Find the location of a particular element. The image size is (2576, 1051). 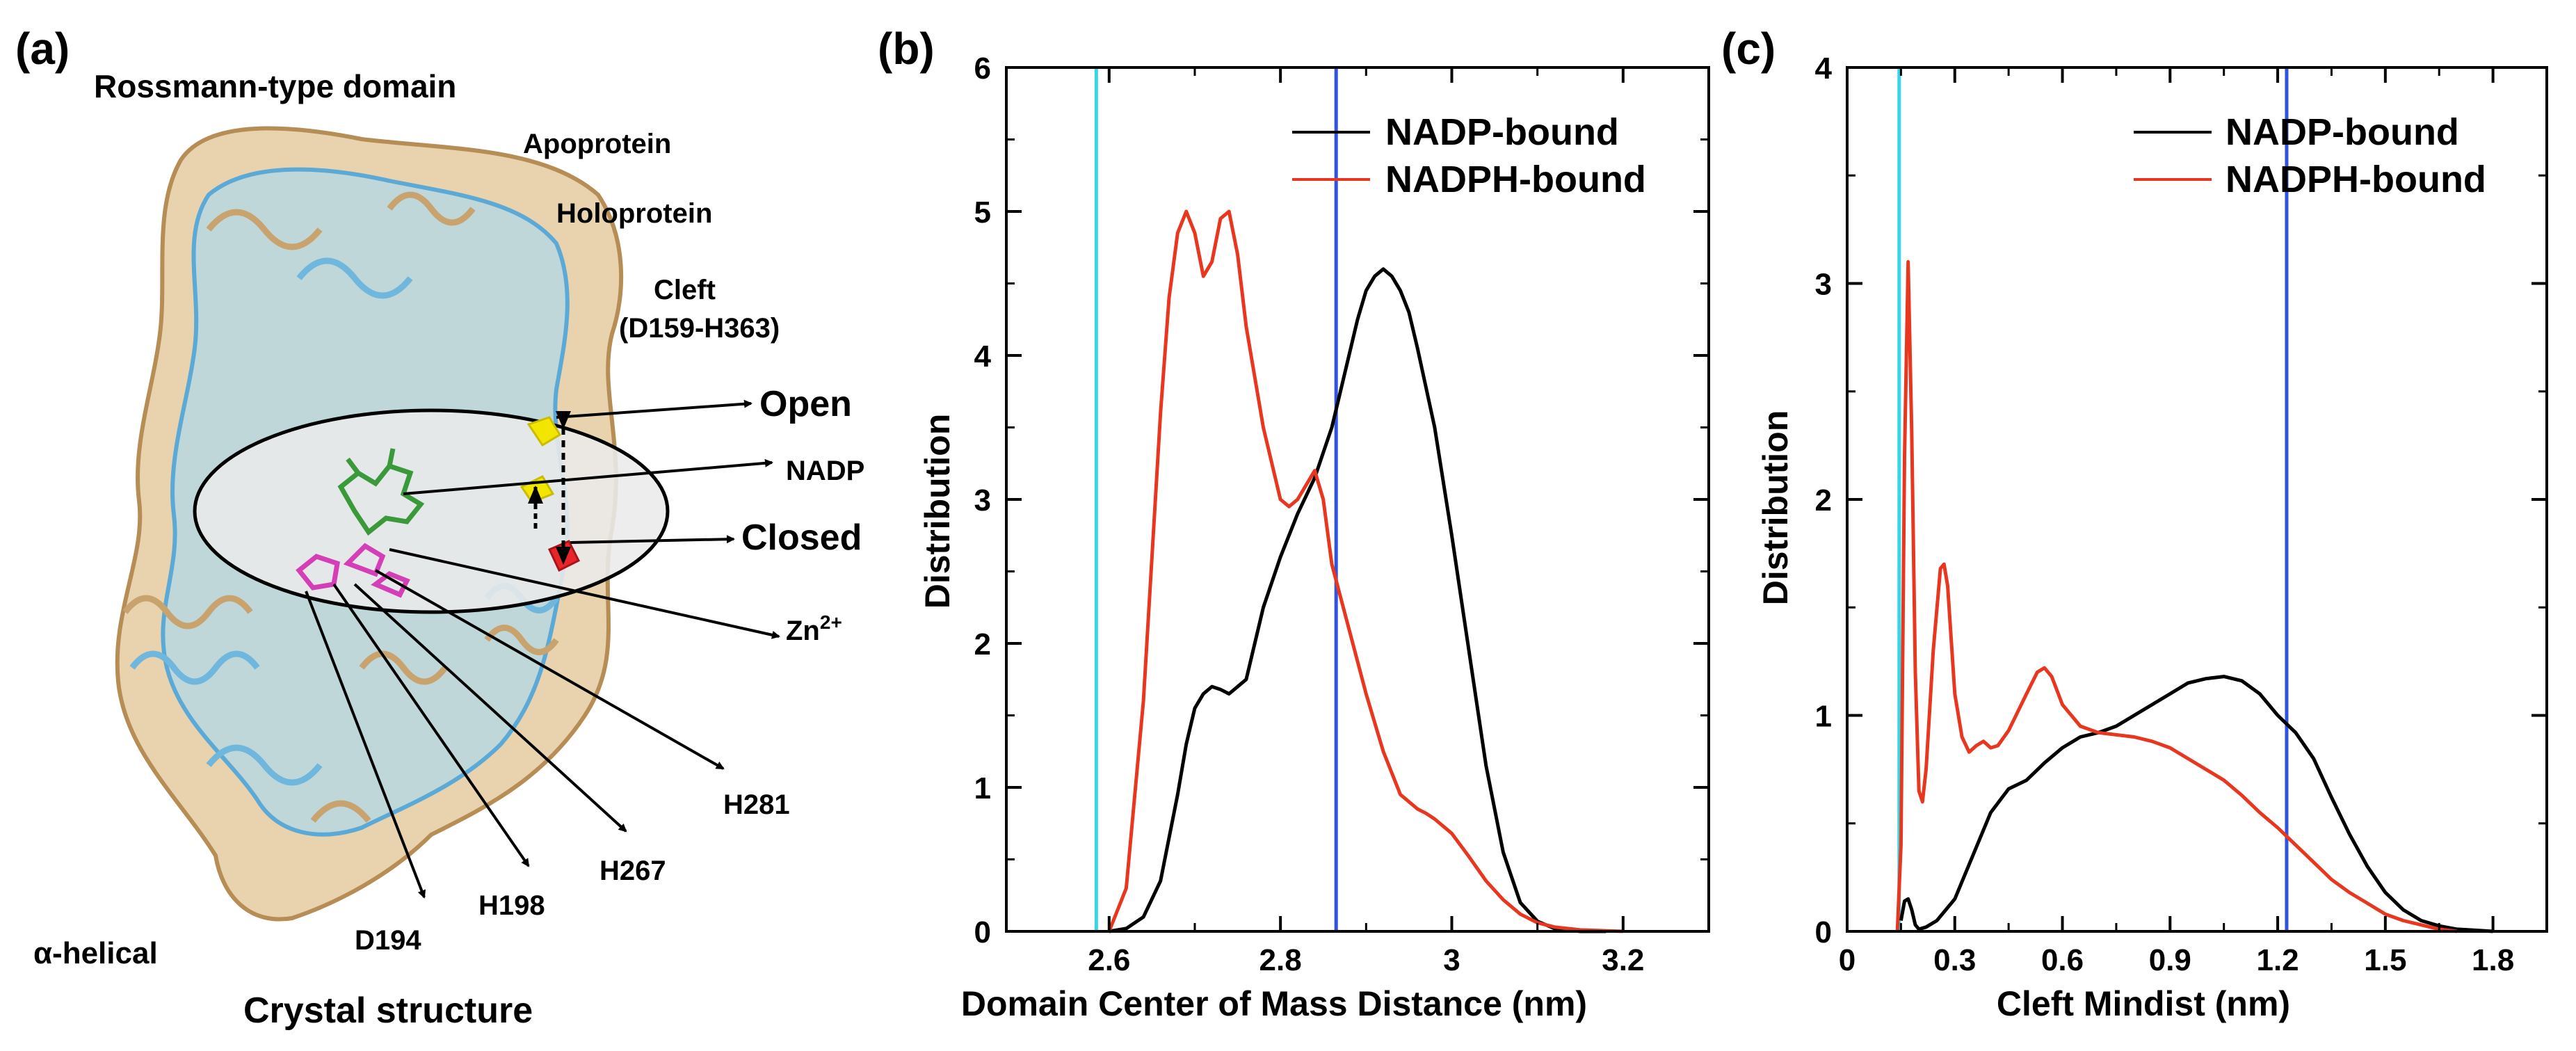

cleft-label-line1: Cleft is located at coordinates (685, 290).